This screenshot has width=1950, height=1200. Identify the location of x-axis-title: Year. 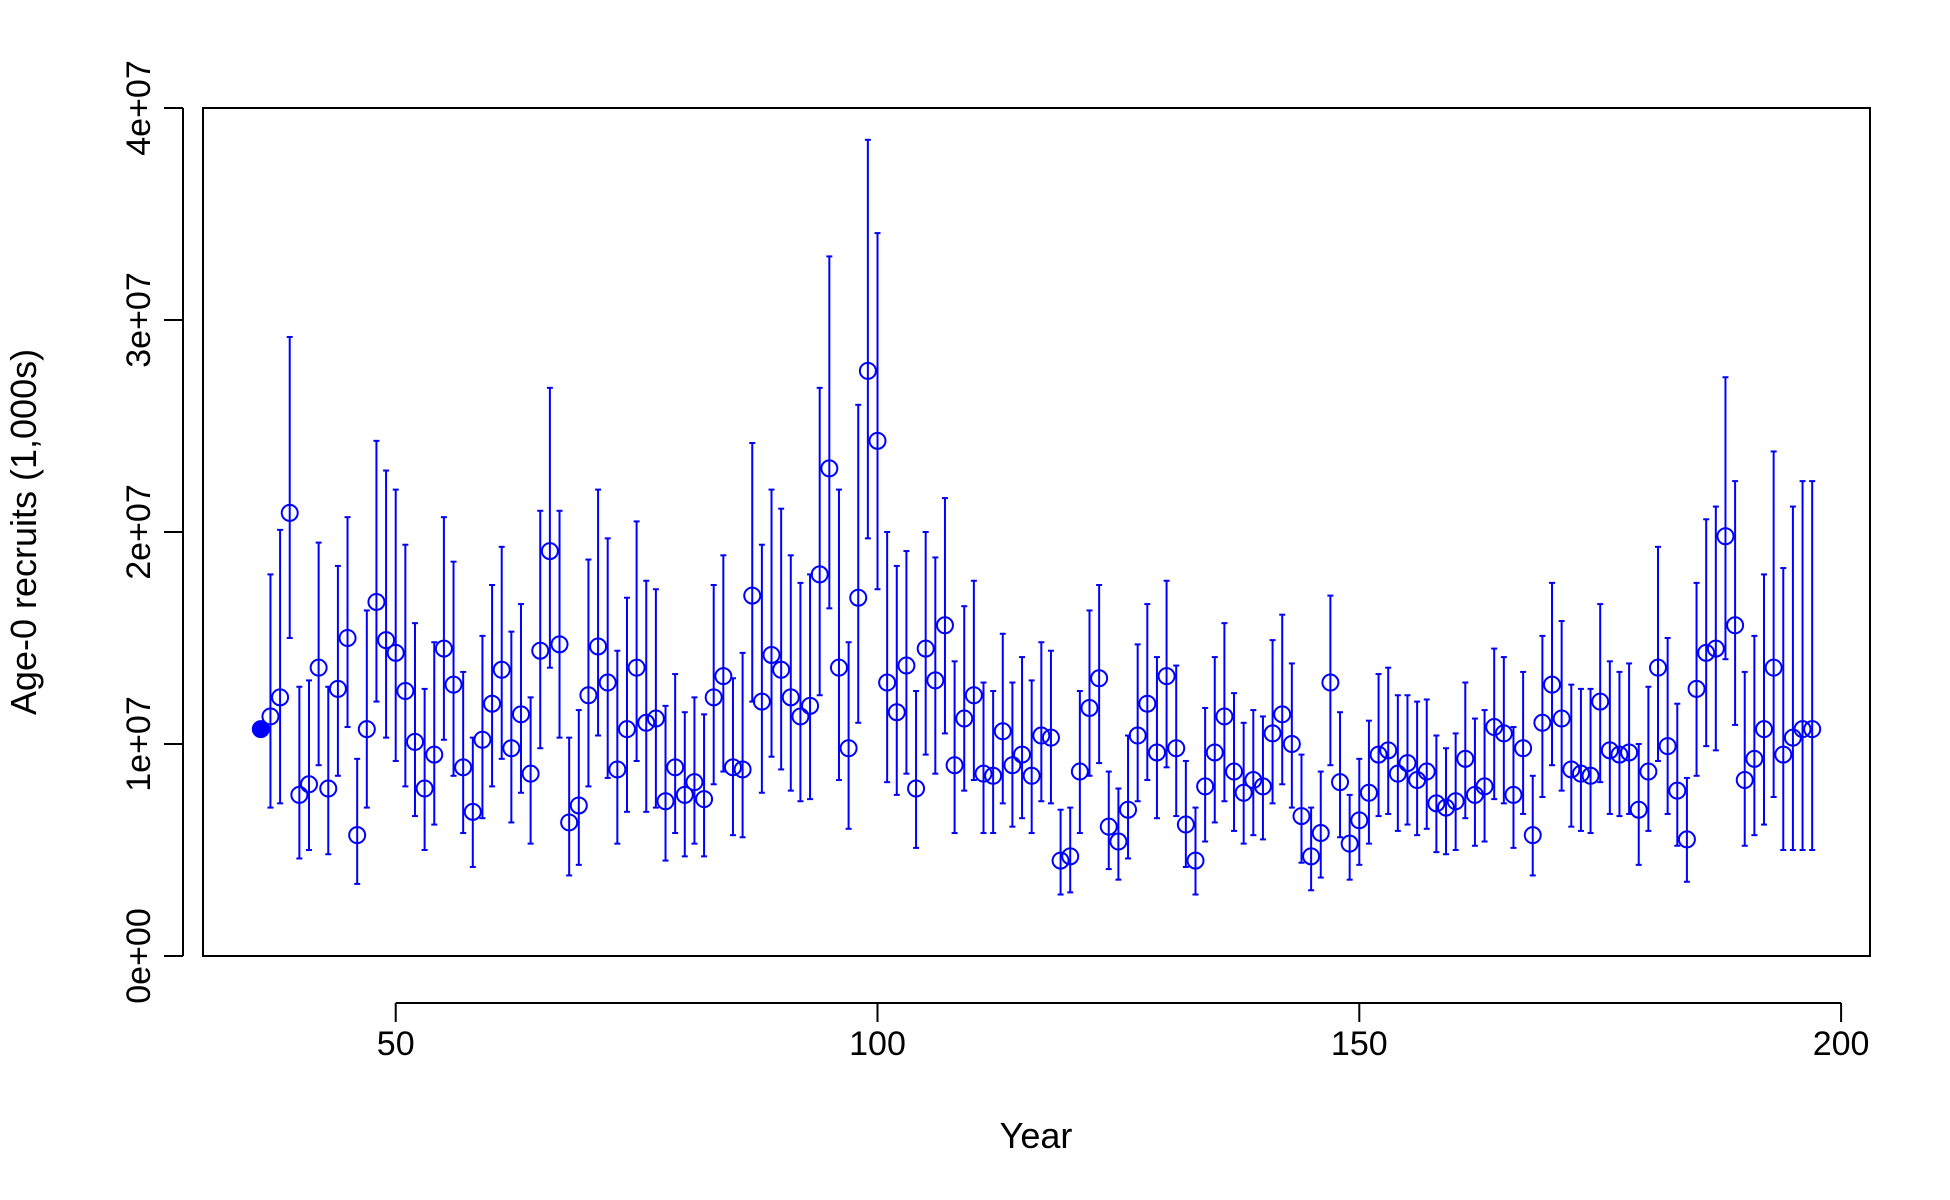
(1036, 1135).